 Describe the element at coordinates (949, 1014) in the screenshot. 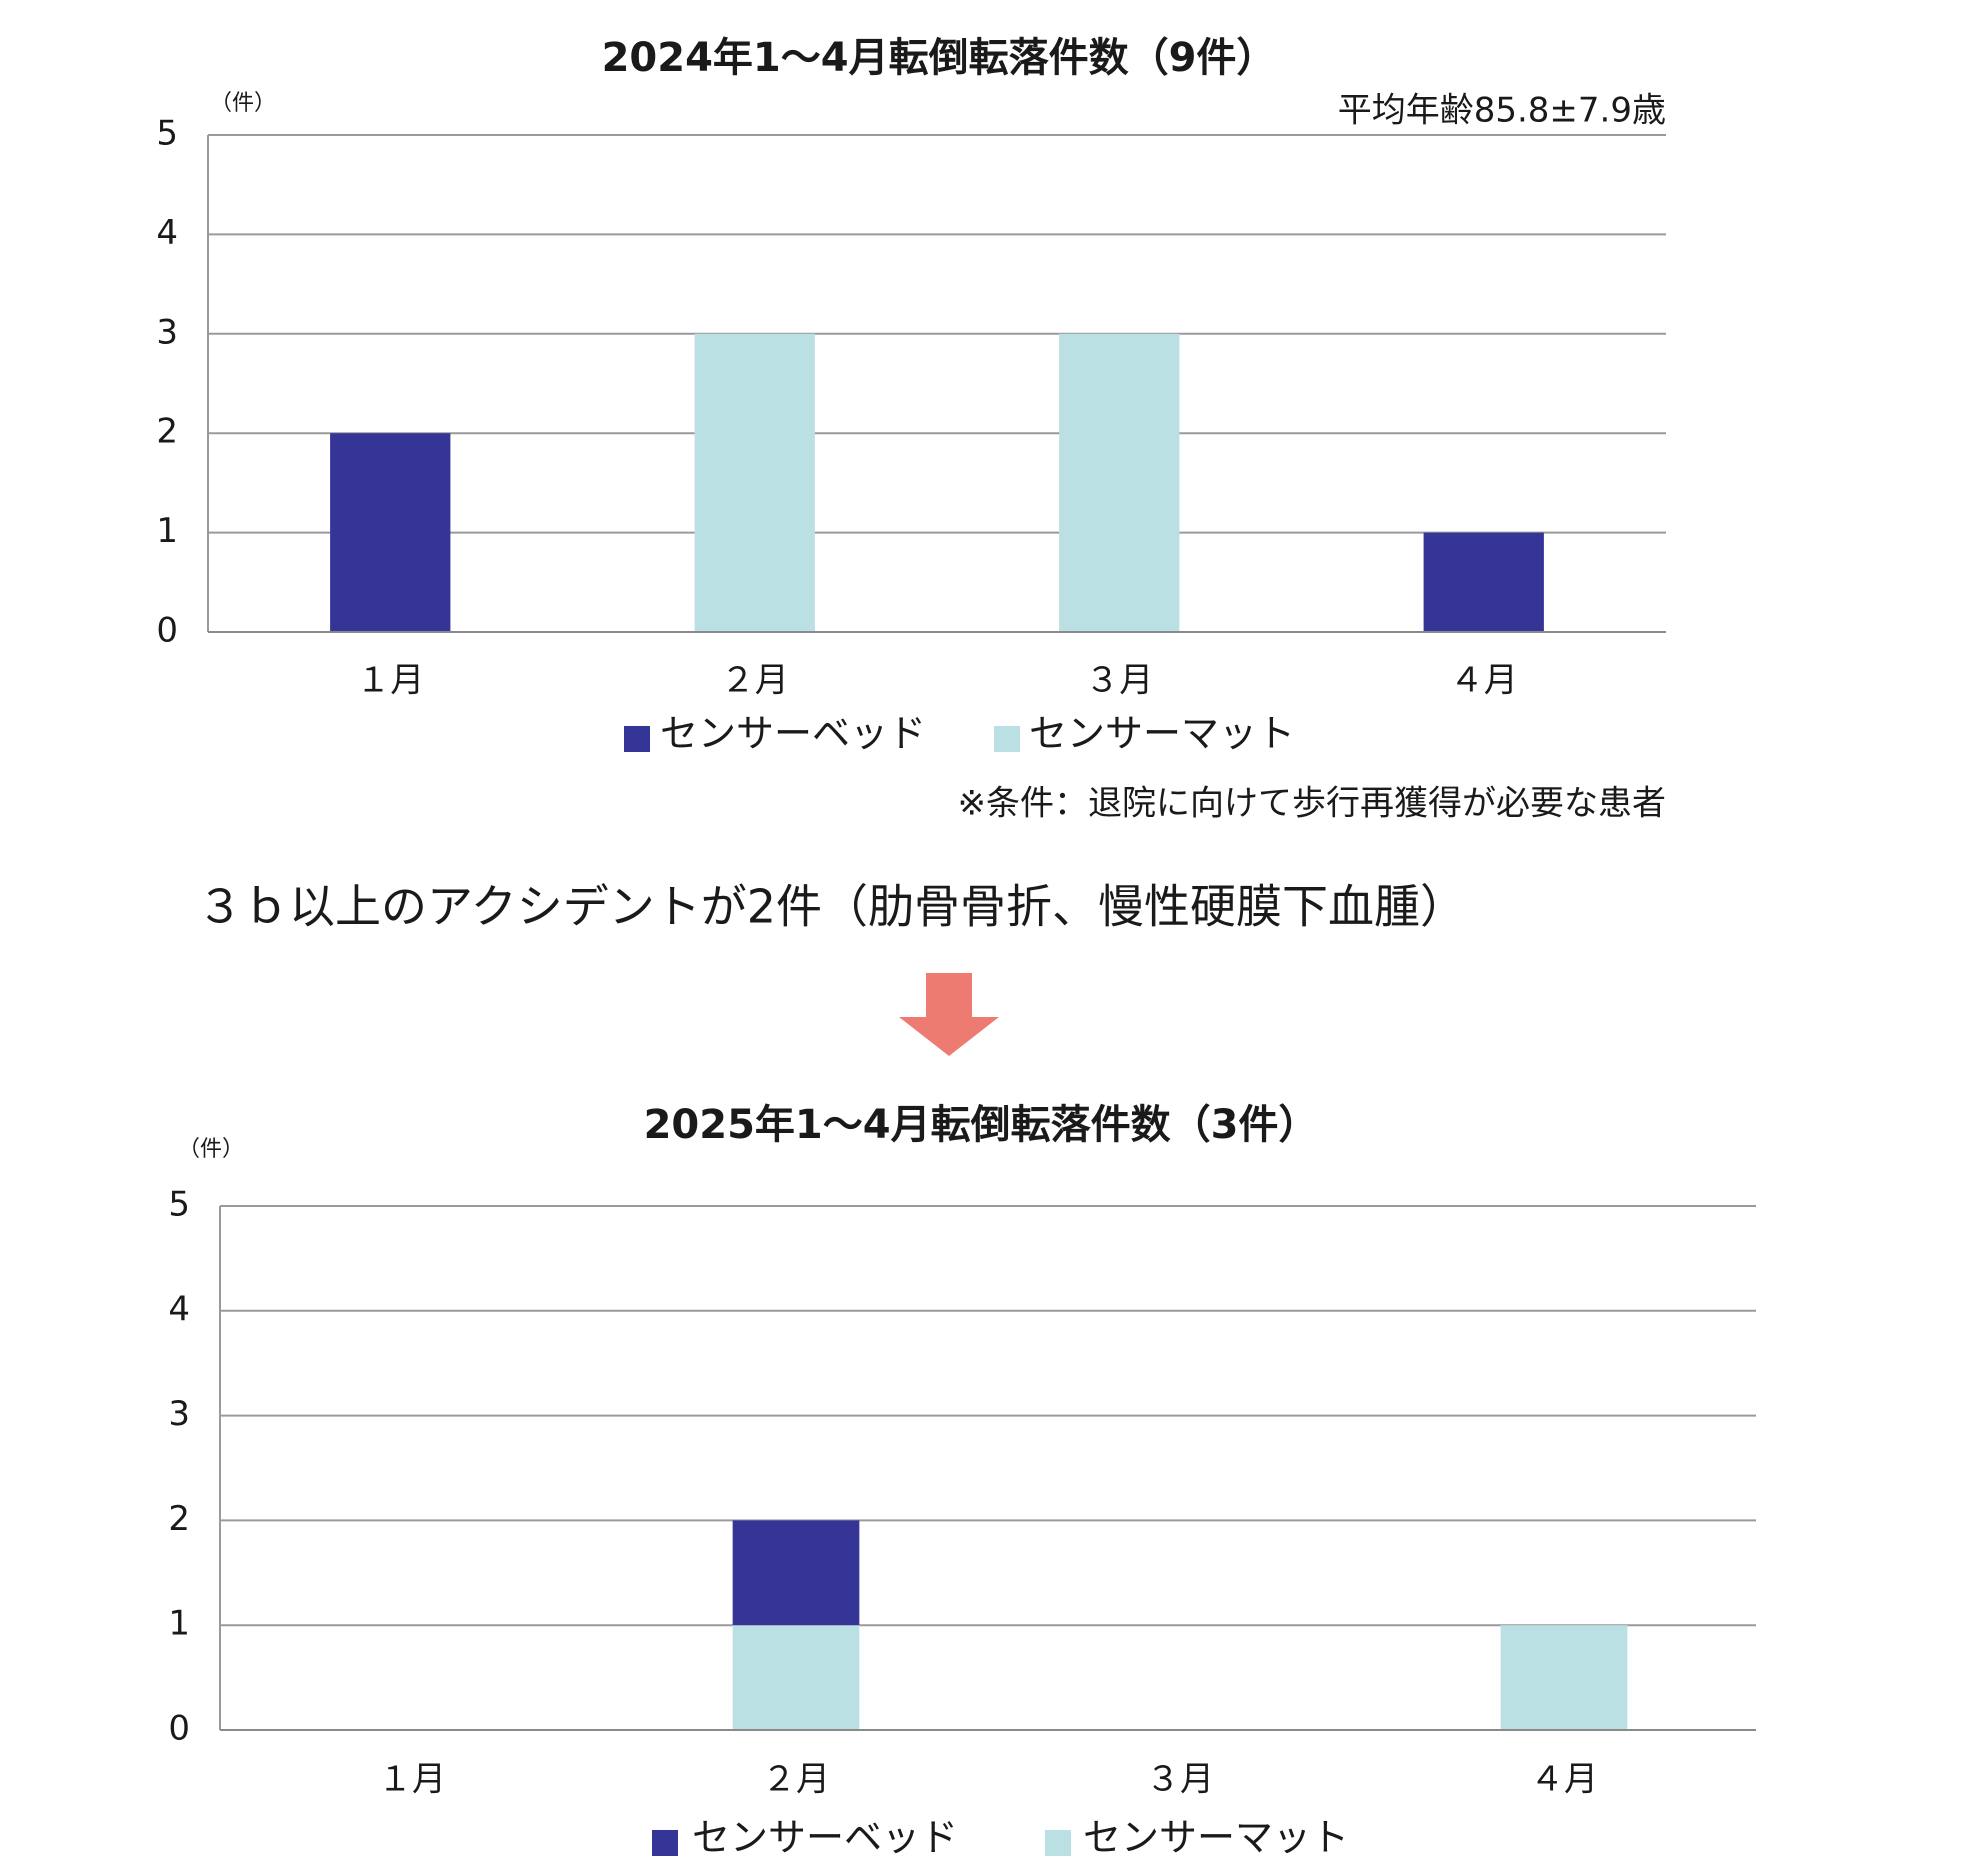

I see `down-arrow` at that location.